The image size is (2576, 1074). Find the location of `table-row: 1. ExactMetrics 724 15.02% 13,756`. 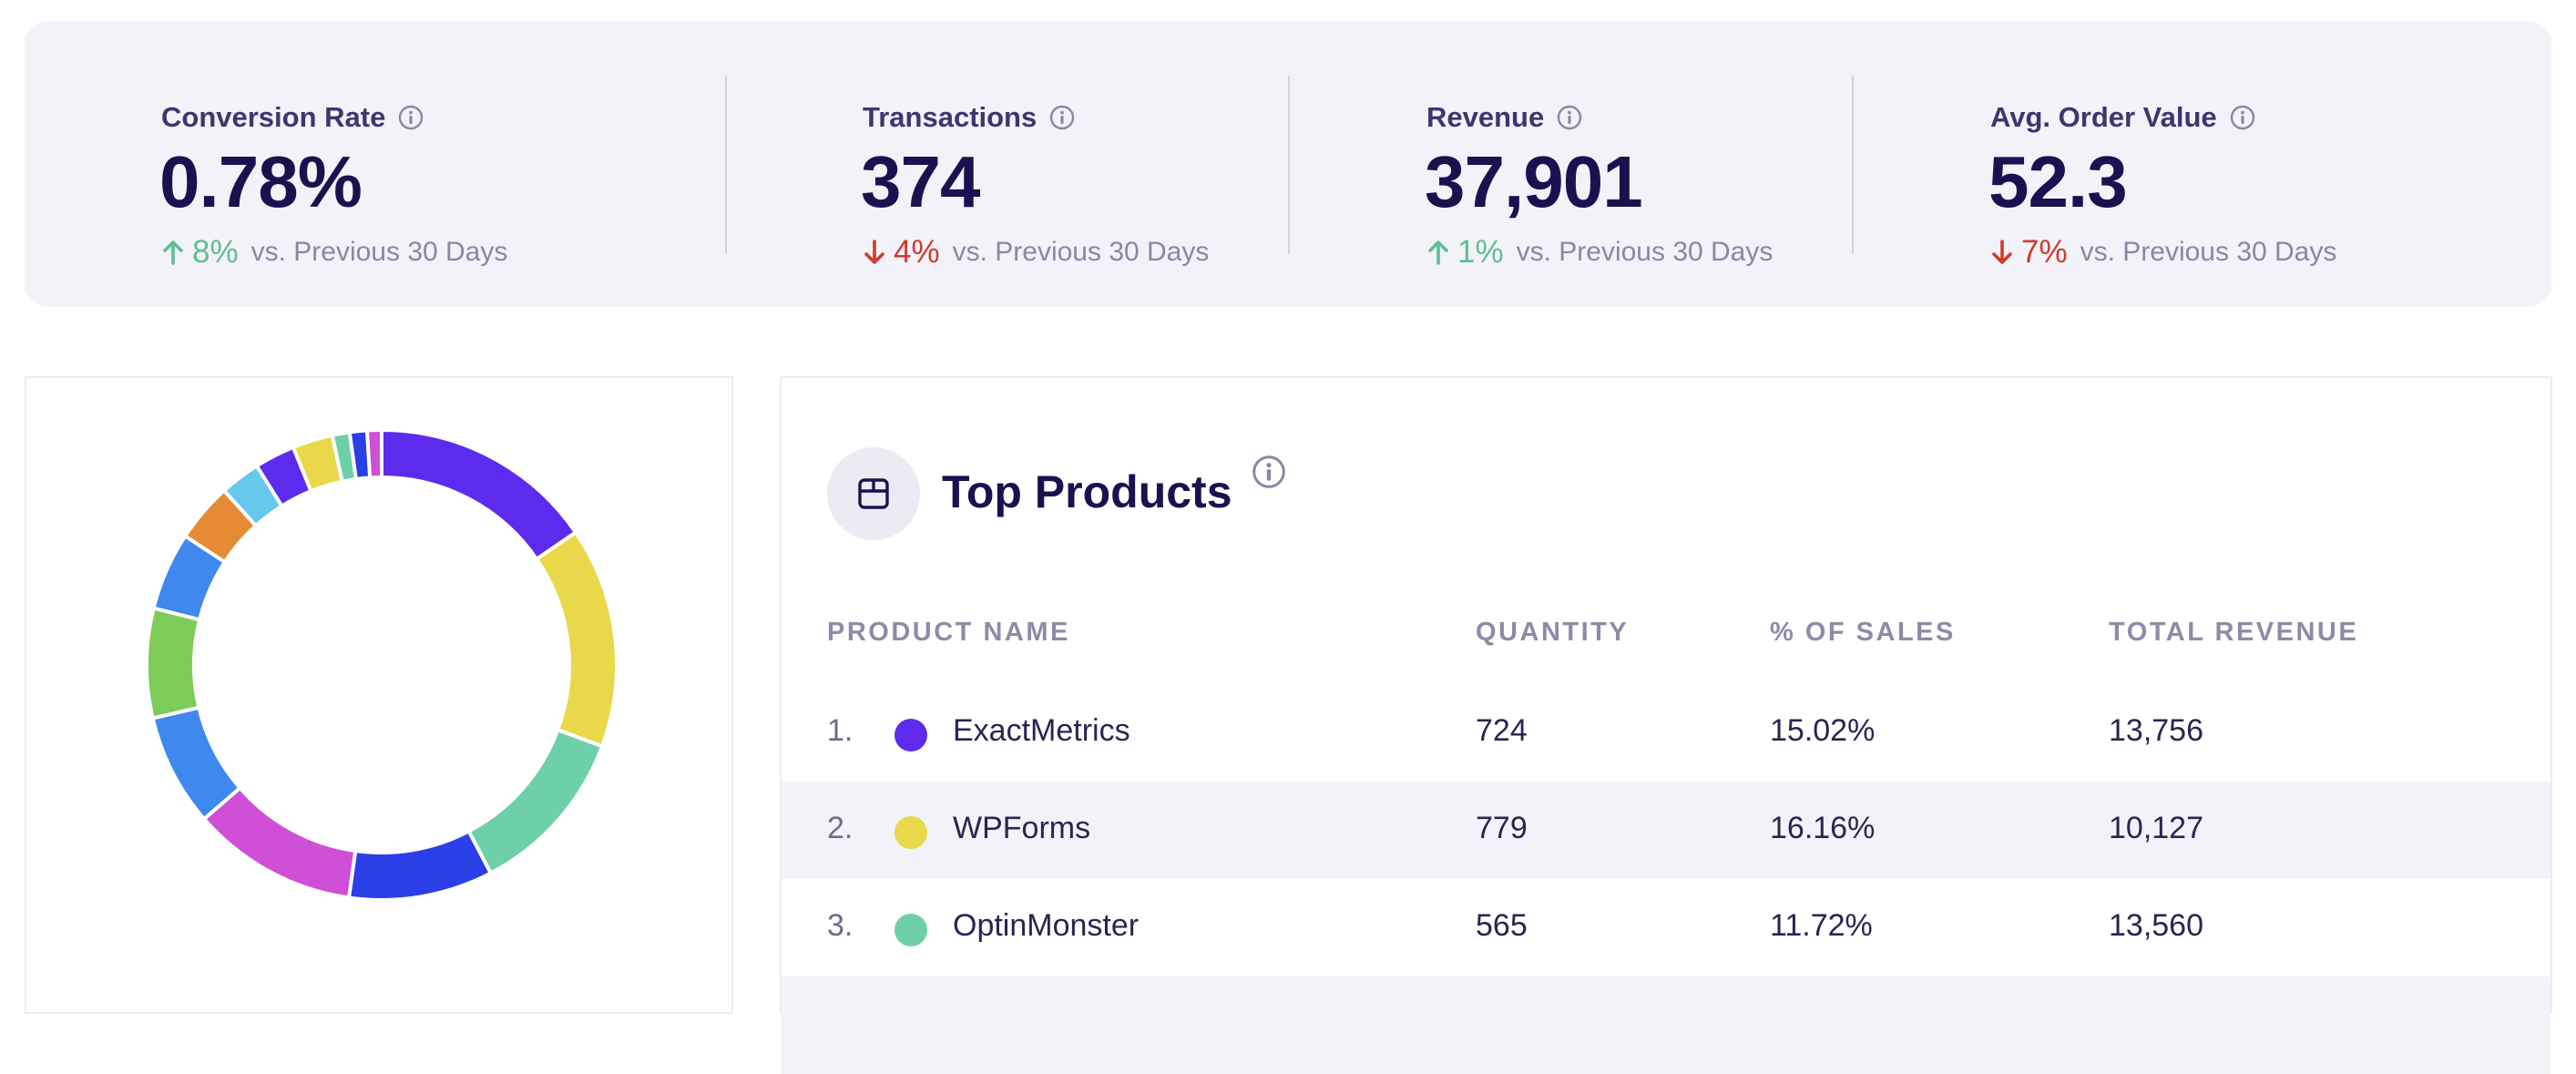

table-row: 1. ExactMetrics 724 15.02% 13,756 is located at coordinates (1666, 733).